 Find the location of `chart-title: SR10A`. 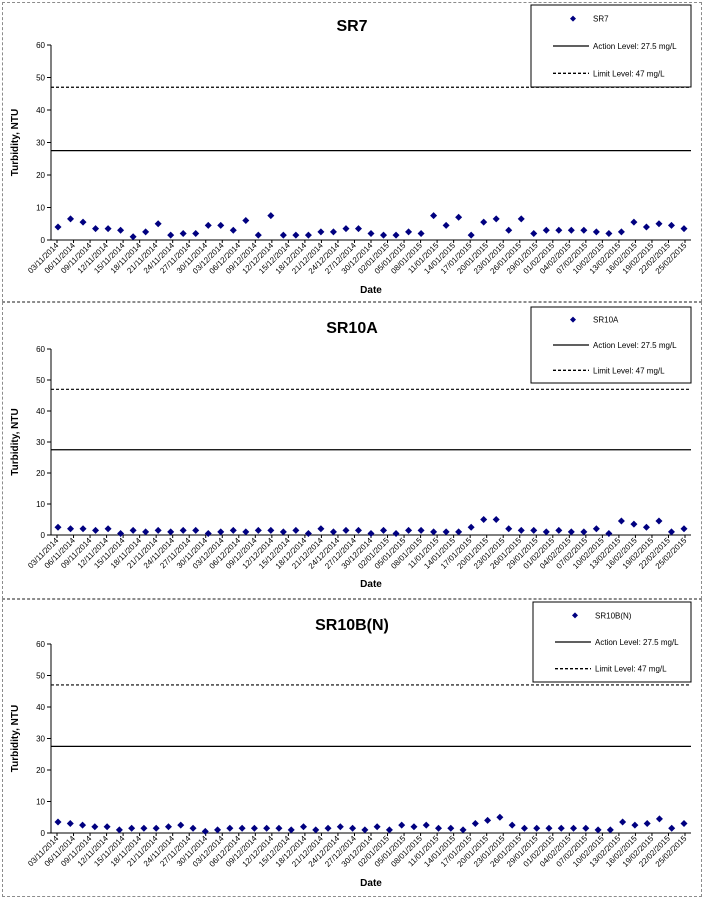

chart-title: SR10A is located at coordinates (352, 328).